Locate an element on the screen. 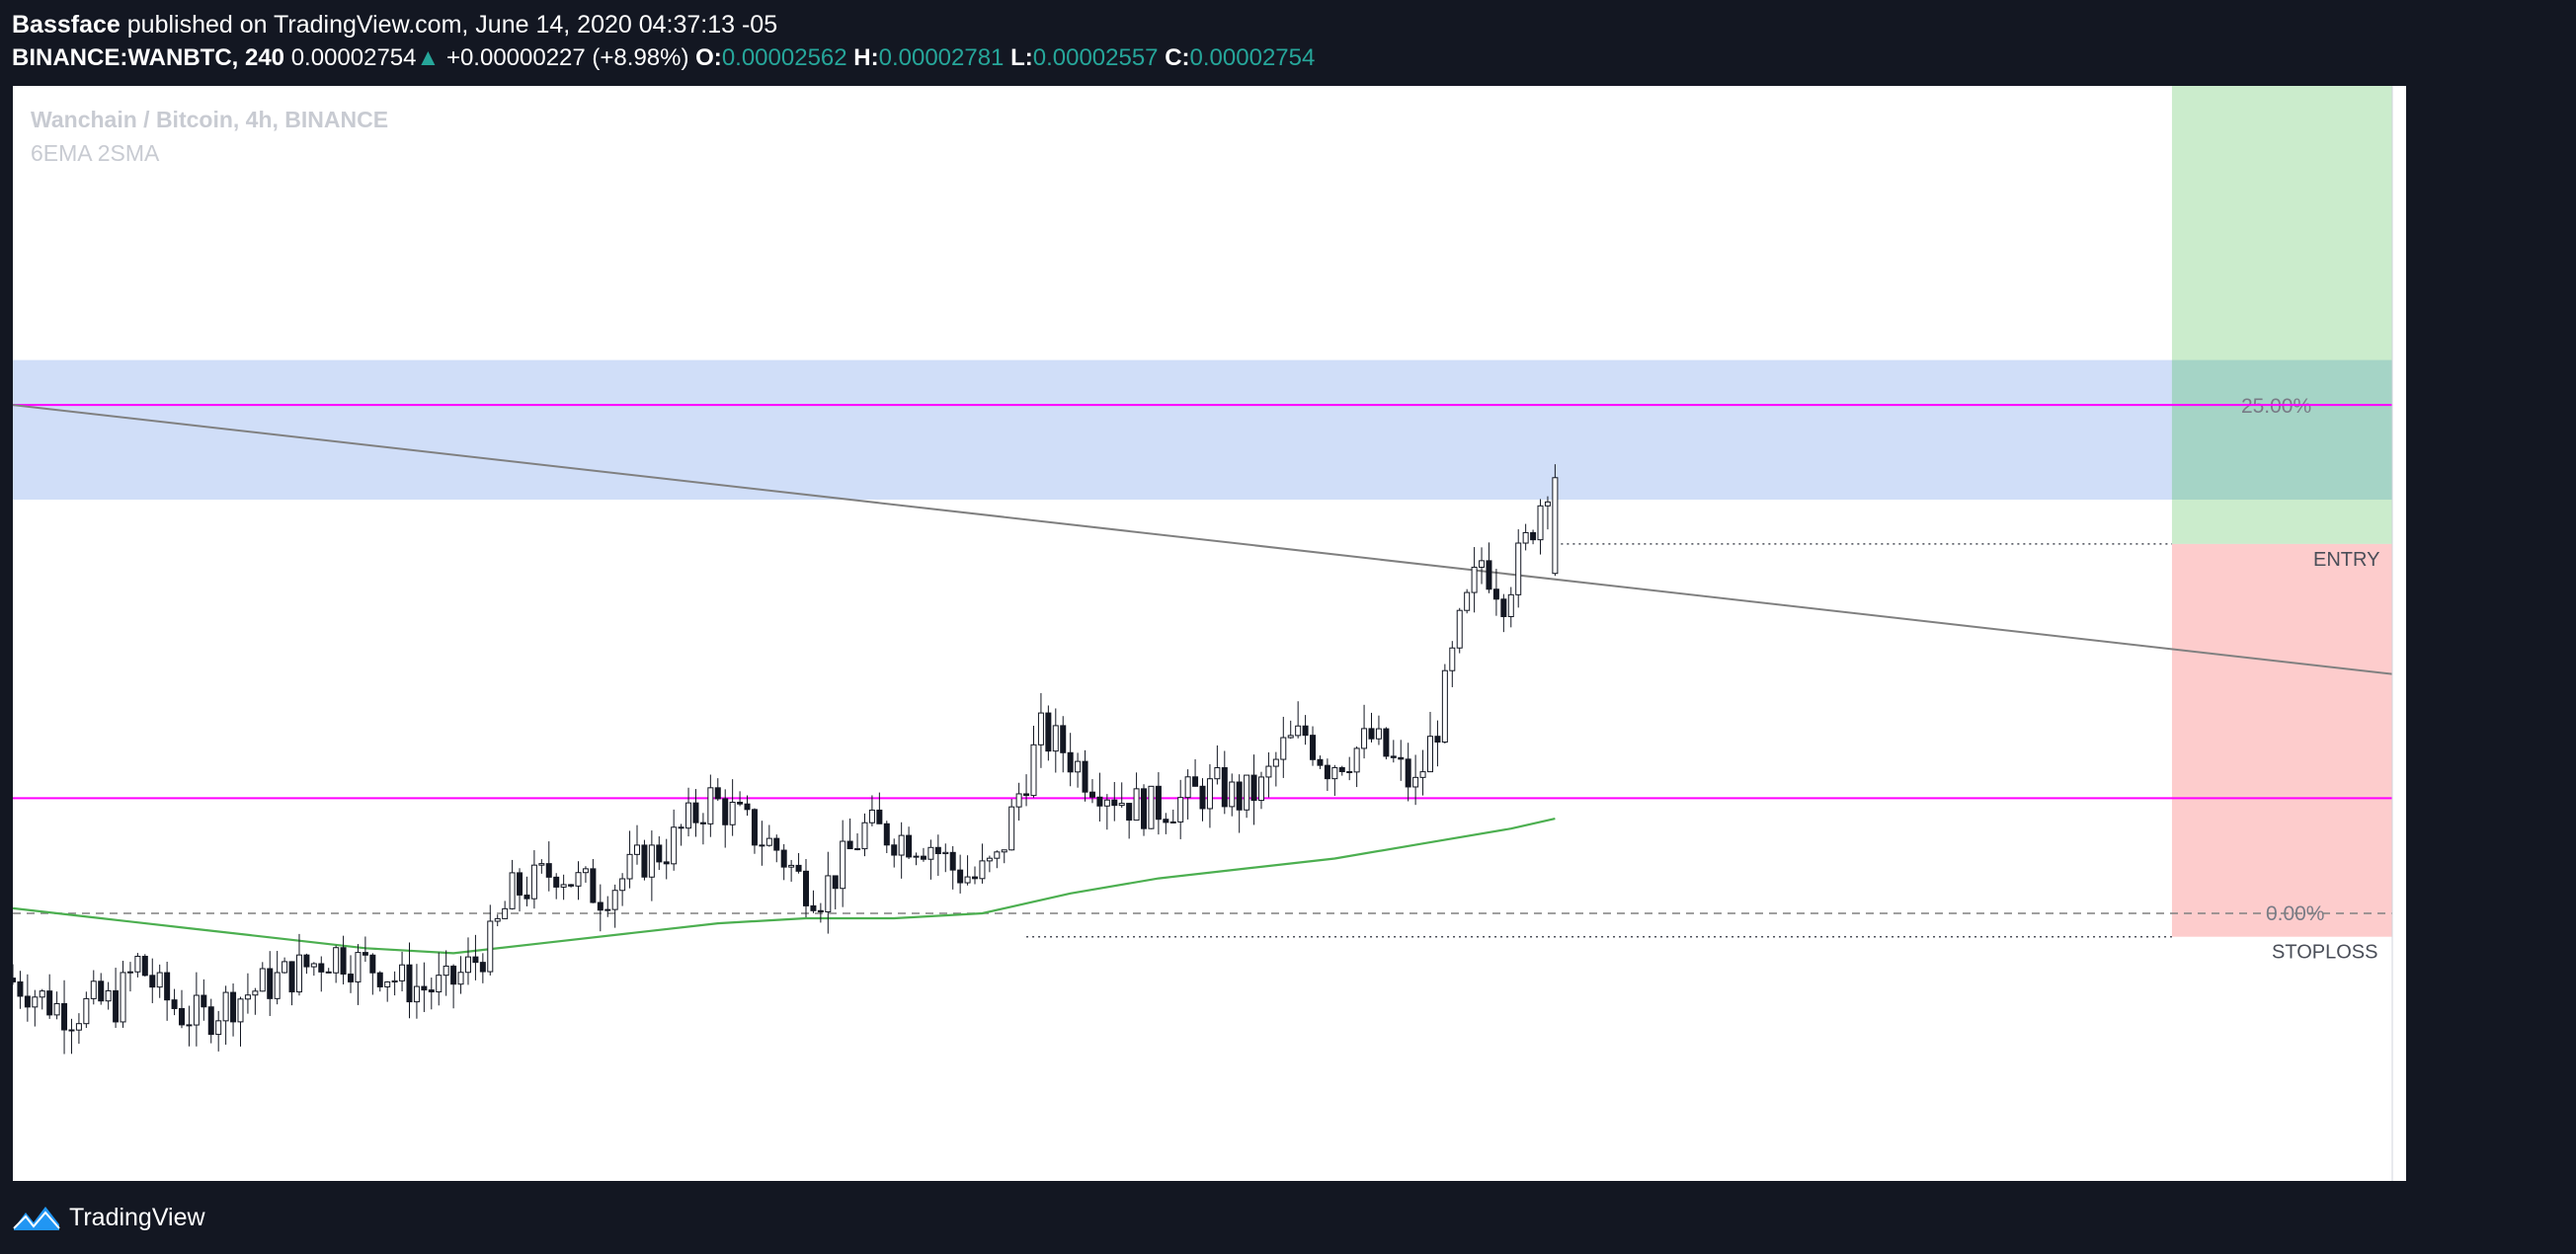 The width and height of the screenshot is (2576, 1254). brand-label: TradingView is located at coordinates (137, 1217).